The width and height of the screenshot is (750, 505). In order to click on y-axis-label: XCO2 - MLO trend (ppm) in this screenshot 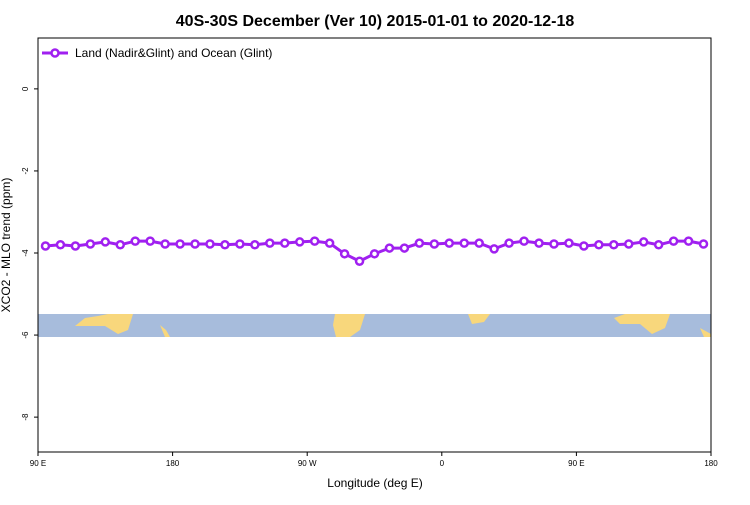, I will do `click(6, 245)`.